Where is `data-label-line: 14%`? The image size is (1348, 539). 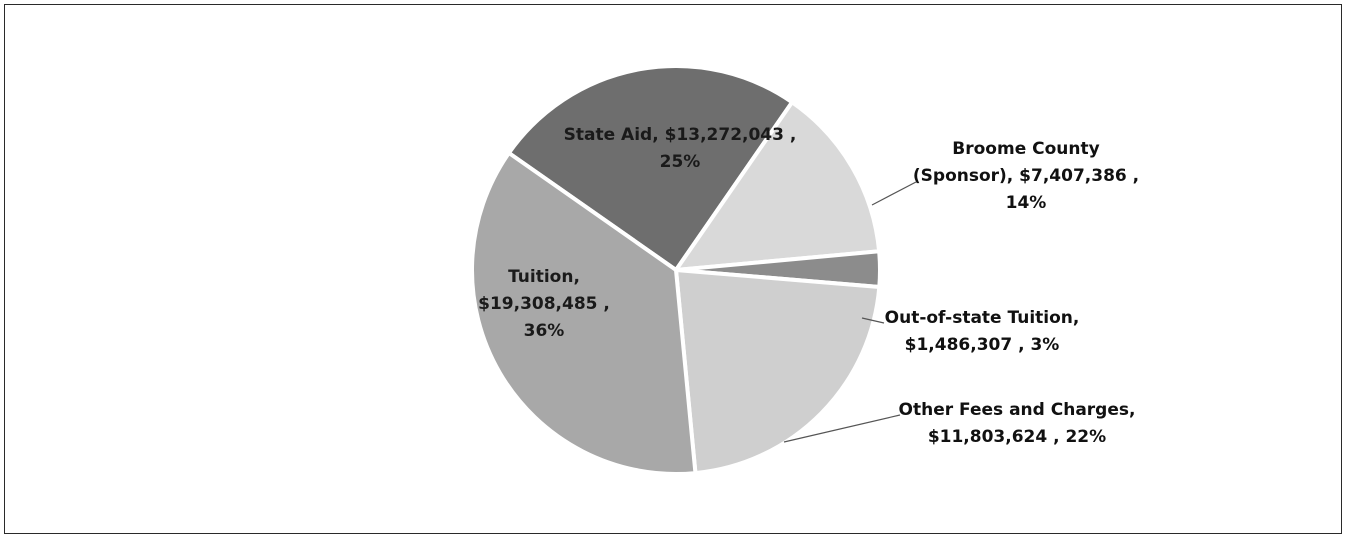 data-label-line: 14% is located at coordinates (1026, 203).